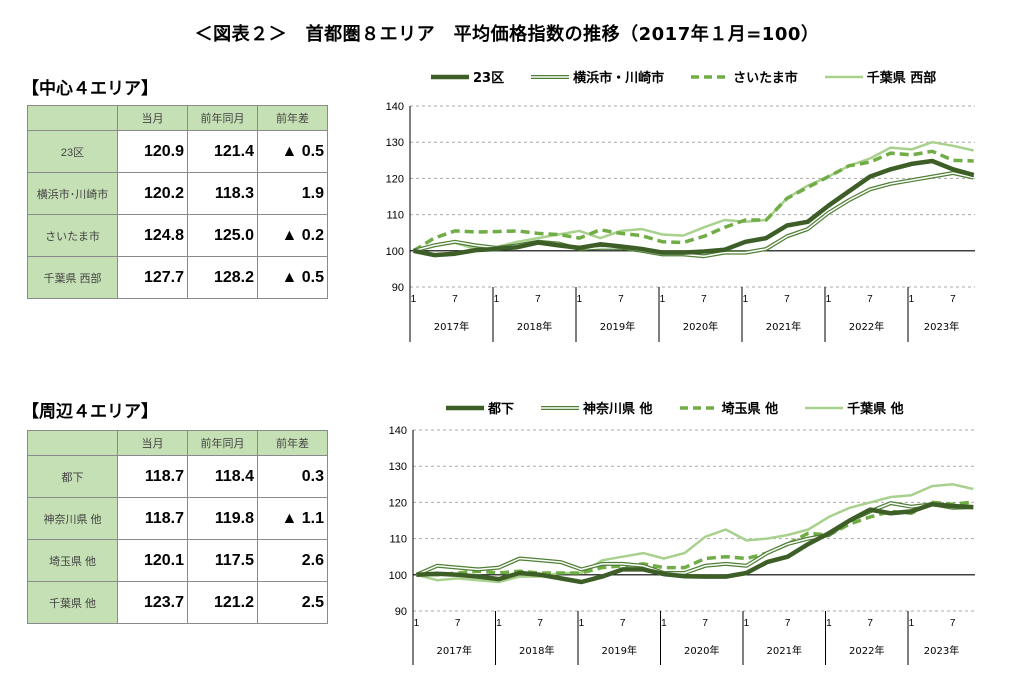 This screenshot has width=1014, height=676. I want to click on diff-value: 1.9, so click(292, 193).